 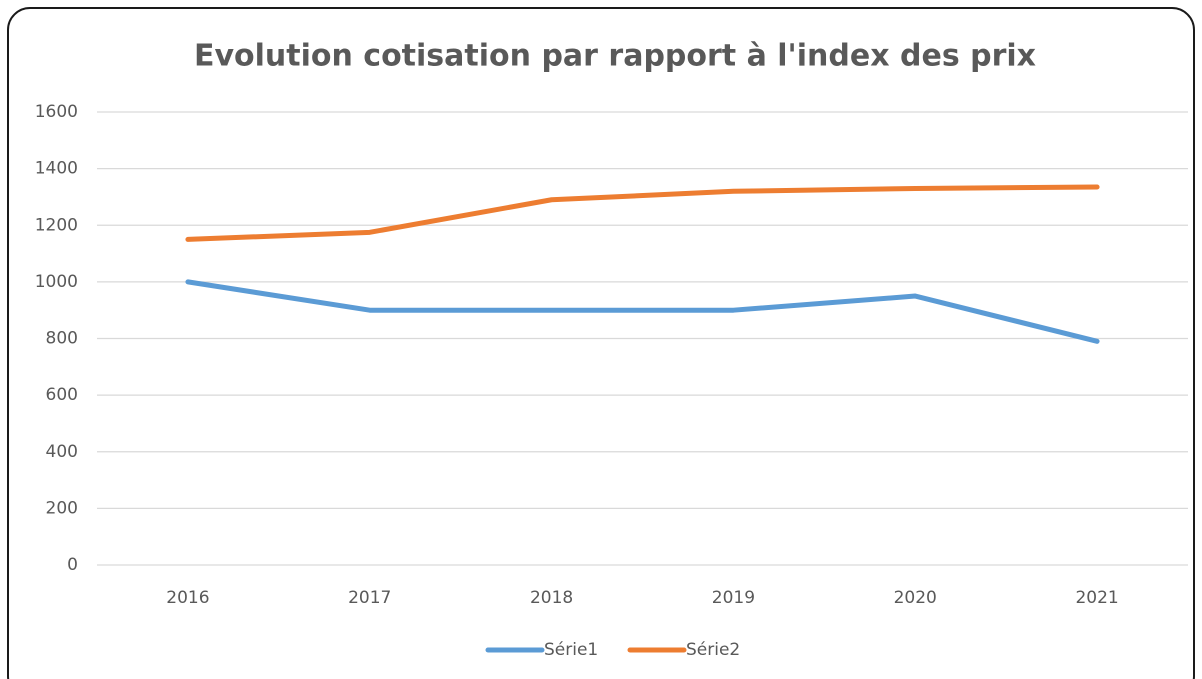 I want to click on y-tick-label: 400, so click(x=62, y=452).